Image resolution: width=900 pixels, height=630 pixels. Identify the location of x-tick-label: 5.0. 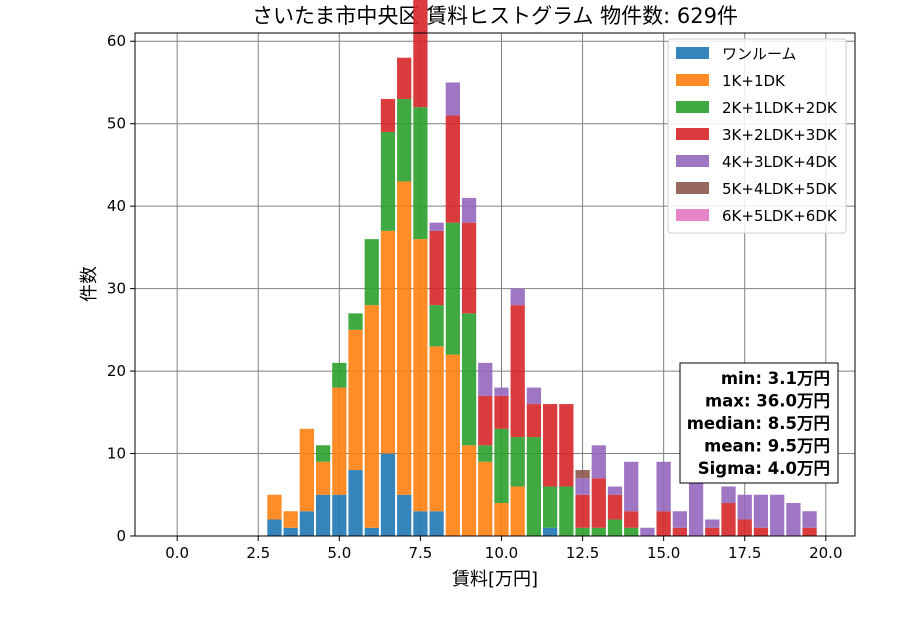
(339, 553).